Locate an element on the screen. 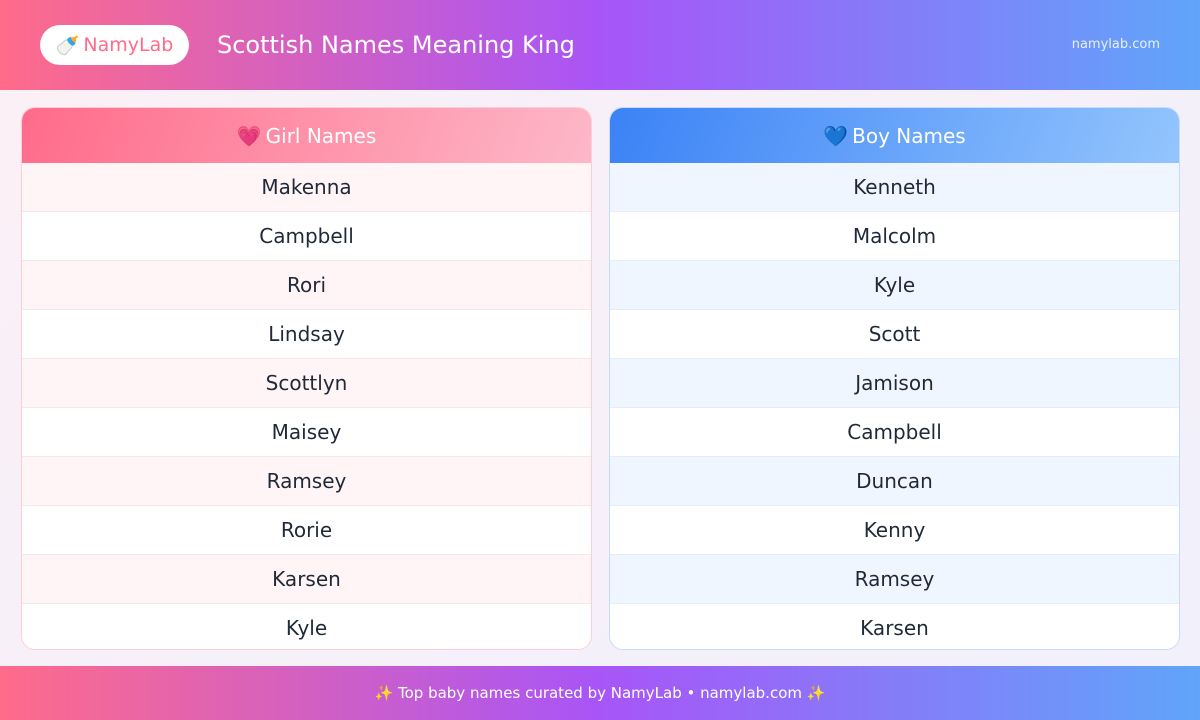 This screenshot has height=720, width=1200. girl-name-item: Campbell is located at coordinates (306, 236).